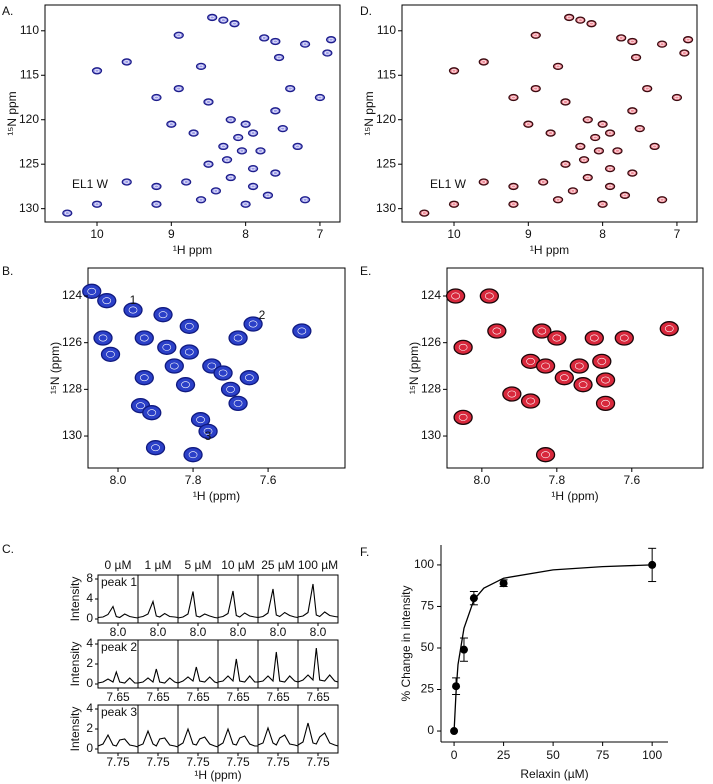  What do you see at coordinates (89, 598) in the screenshot?
I see `y-tick-label: 4` at bounding box center [89, 598].